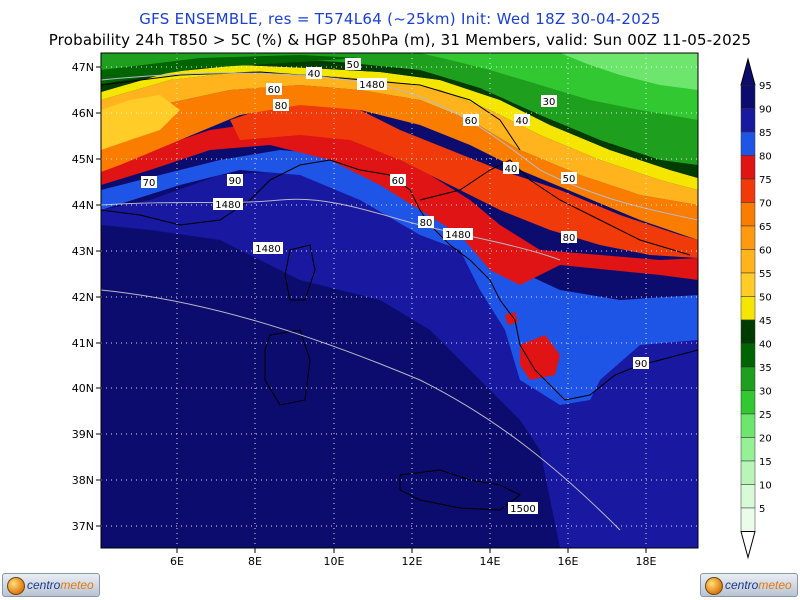  What do you see at coordinates (83, 251) in the screenshot?
I see `lat-label: 43N` at bounding box center [83, 251].